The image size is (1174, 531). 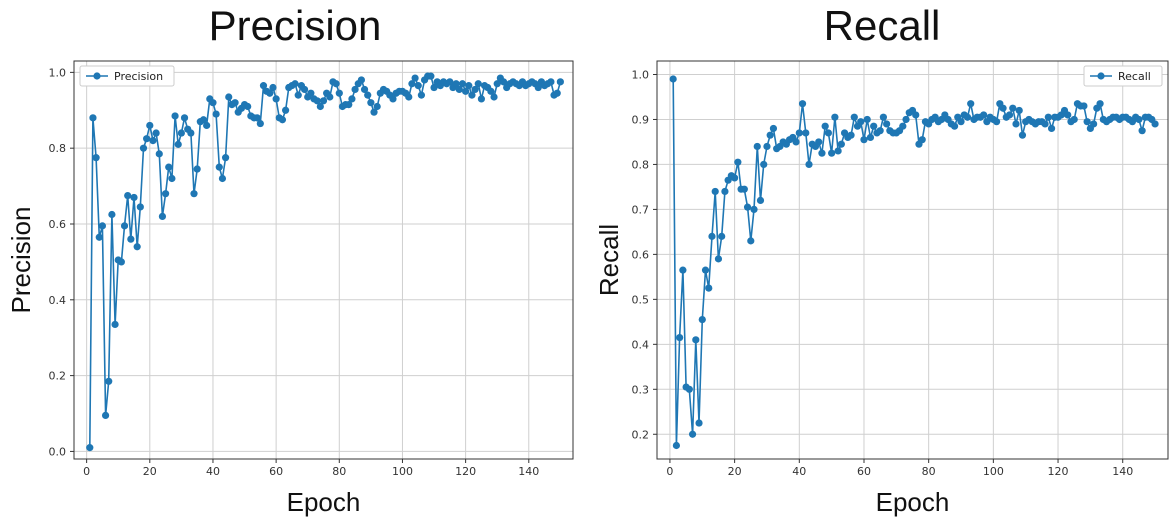 I want to click on precision-xtick-label-2: 40, so click(x=213, y=471).